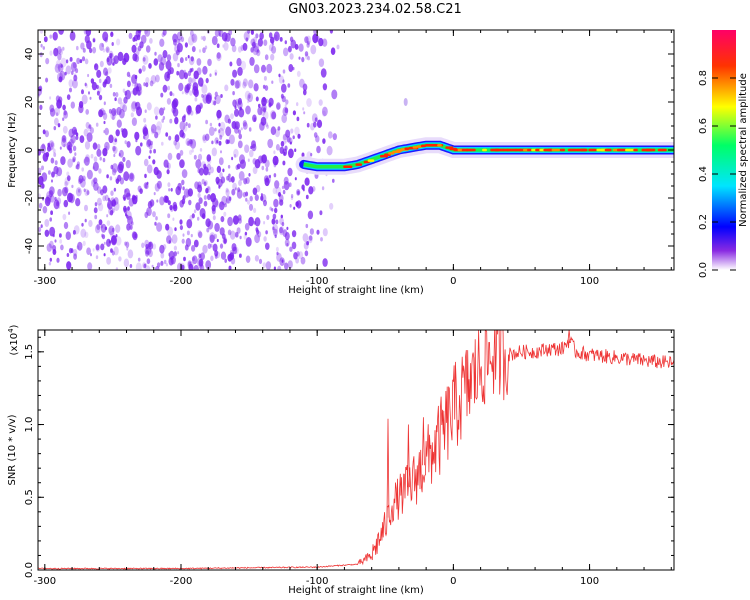 The width and height of the screenshot is (750, 600). I want to click on spectrogram-track, so click(484, 156).